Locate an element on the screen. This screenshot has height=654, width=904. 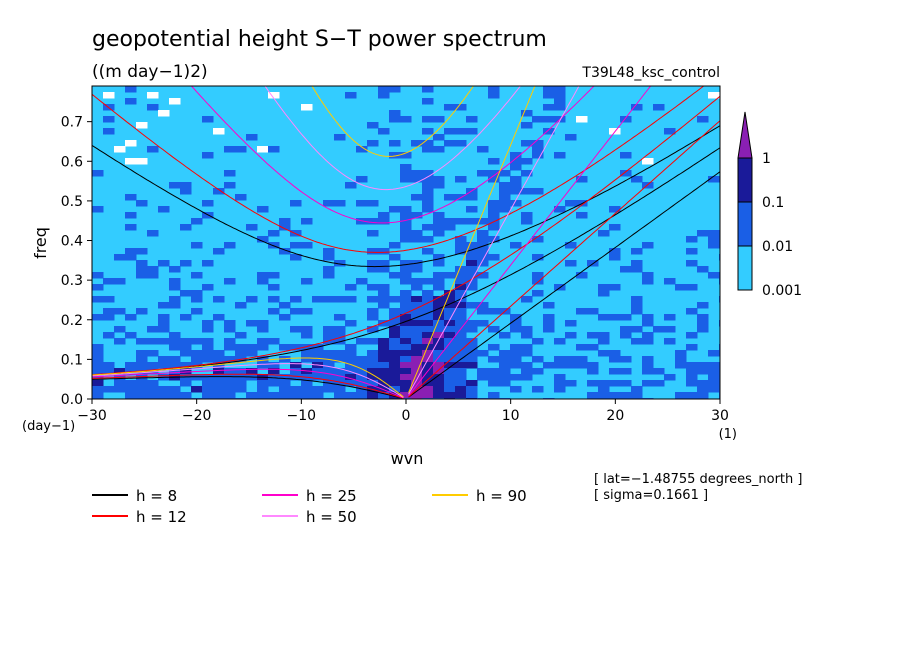
x-tick-label-1: −20 is located at coordinates (197, 416).